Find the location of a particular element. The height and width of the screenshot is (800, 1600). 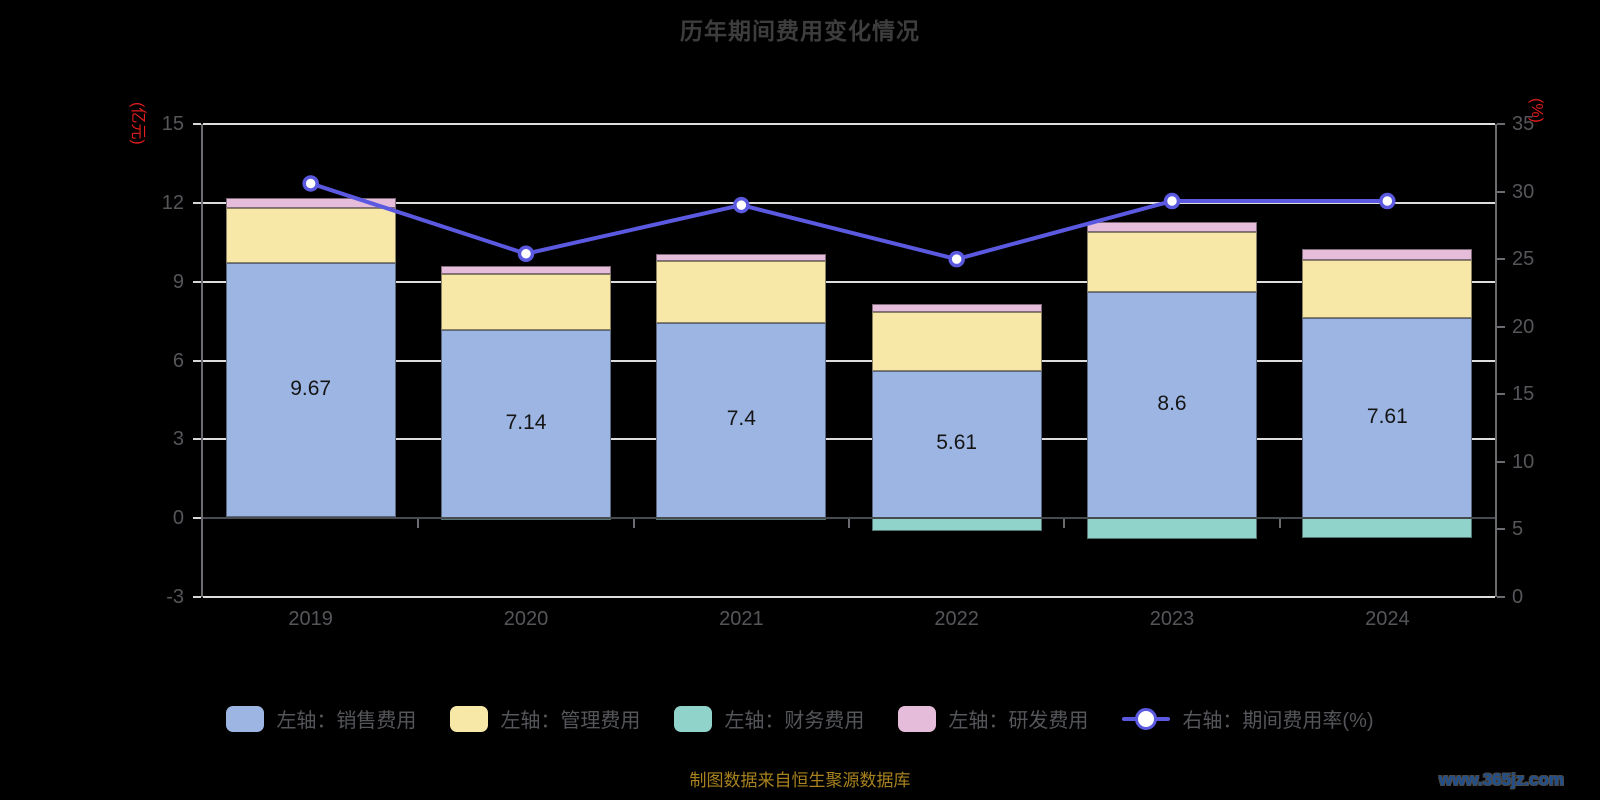

bar-value-label: 7.14 is located at coordinates (526, 422).